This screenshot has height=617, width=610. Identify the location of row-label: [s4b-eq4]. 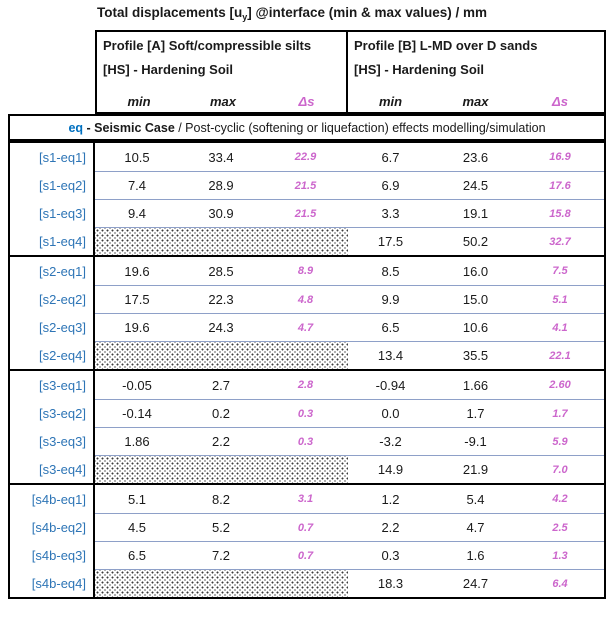
(52, 583).